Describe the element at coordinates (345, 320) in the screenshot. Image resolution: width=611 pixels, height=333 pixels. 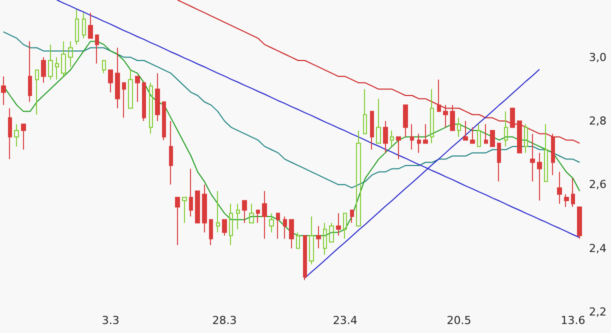
I see `x-tick-label: 23.4` at that location.